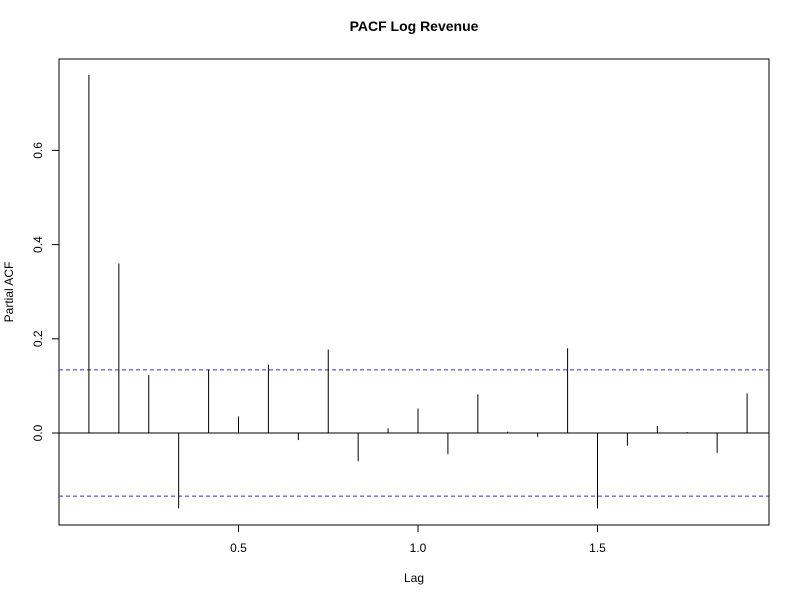  I want to click on y-axis-label: Partial ACF, so click(9, 292).